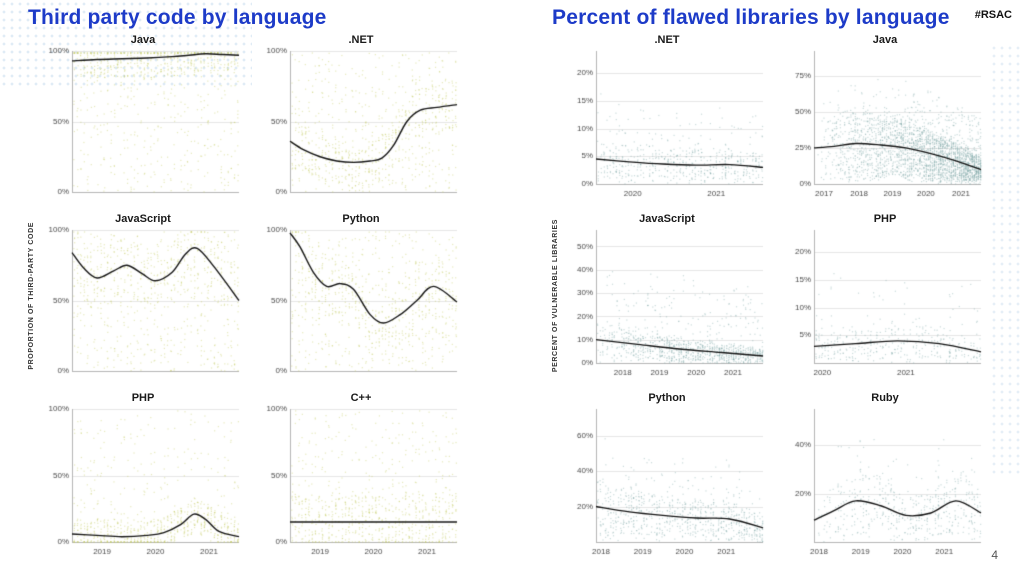  What do you see at coordinates (555, 295) in the screenshot?
I see `right-y-axis-label: PERCENT OF VULNERABLE LIBRARIES` at bounding box center [555, 295].